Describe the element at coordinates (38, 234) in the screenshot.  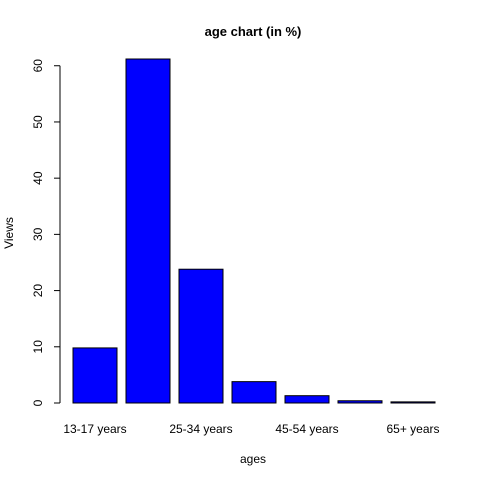
I see `y-tick-label: 30` at that location.